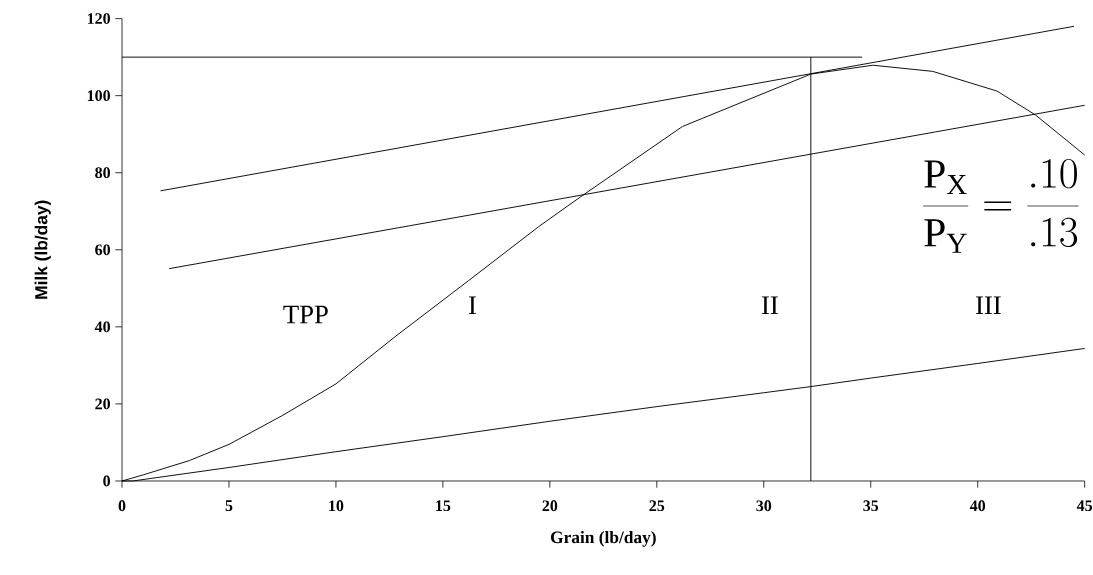  Describe the element at coordinates (443, 506) in the screenshot. I see `x-tick-label: 15` at that location.